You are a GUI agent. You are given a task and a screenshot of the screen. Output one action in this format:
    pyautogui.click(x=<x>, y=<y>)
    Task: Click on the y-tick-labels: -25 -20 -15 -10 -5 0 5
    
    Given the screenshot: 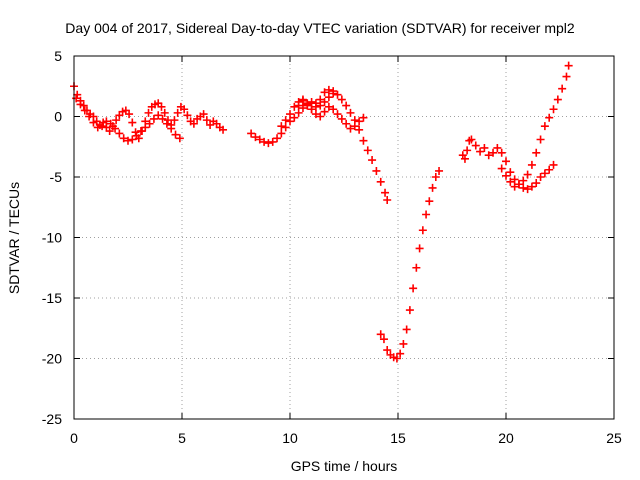 What is the action you would take?
    pyautogui.click(x=52, y=237)
    